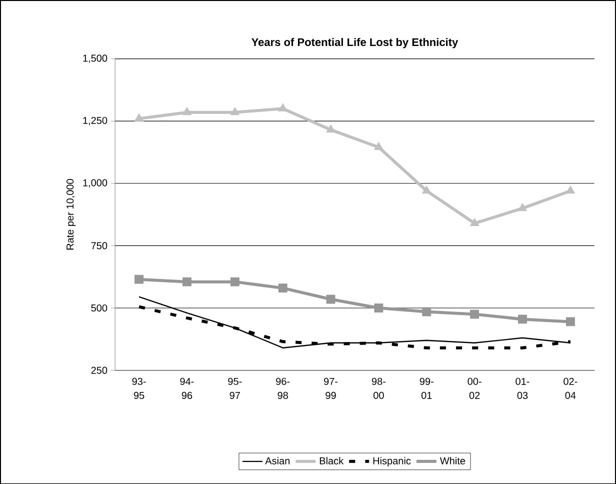  I want to click on legend-label: Black, so click(332, 460).